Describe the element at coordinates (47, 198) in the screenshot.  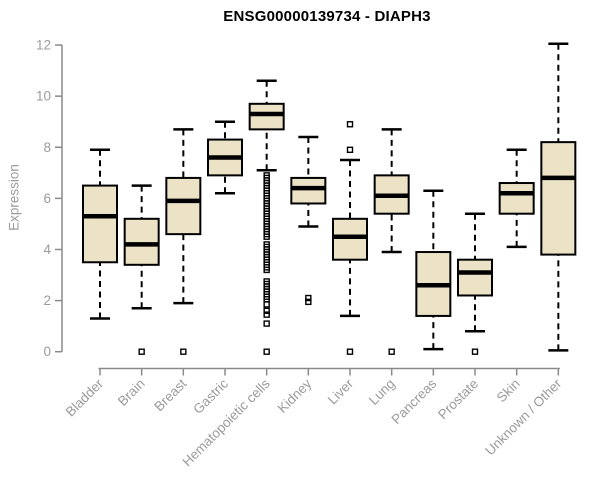
I see `y-tick-label: 6` at that location.